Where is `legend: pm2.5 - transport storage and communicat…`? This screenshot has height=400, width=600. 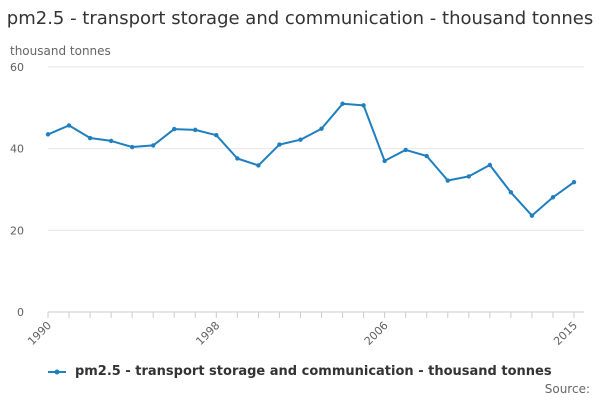 legend: pm2.5 - transport storage and communicat… is located at coordinates (300, 371).